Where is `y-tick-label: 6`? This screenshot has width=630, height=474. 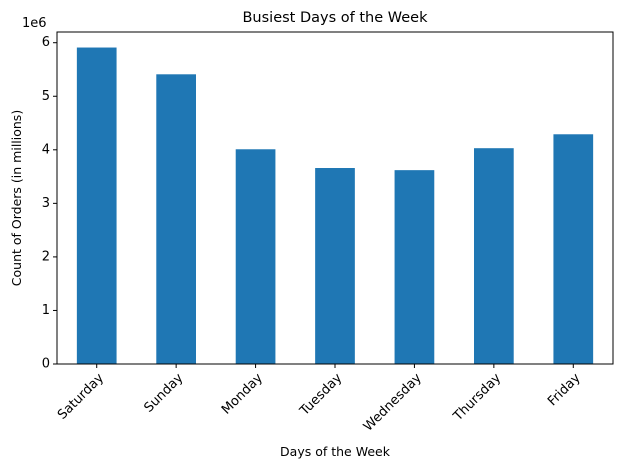 y-tick-label: 6 is located at coordinates (46, 42).